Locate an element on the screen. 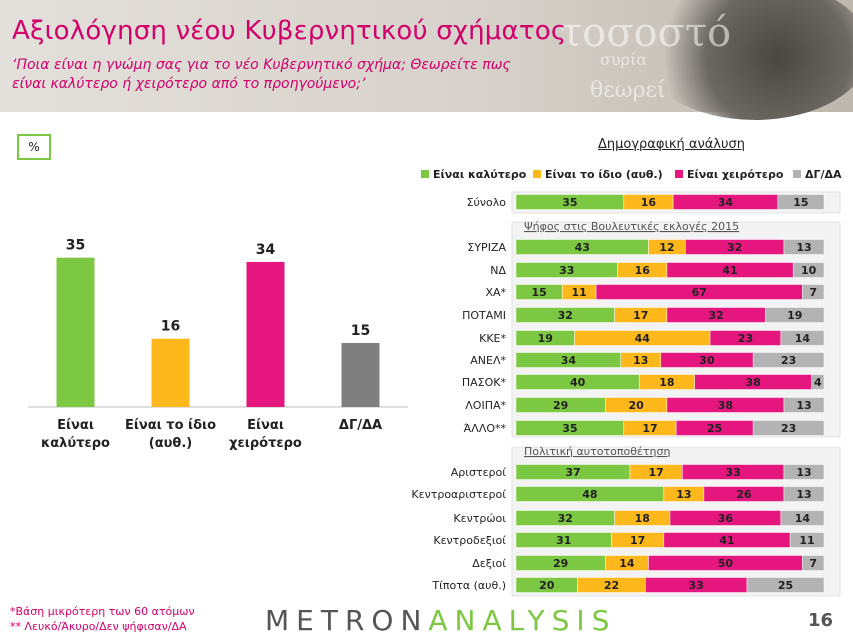 This screenshot has width=853, height=640. row-label: ΝΔ is located at coordinates (498, 270).